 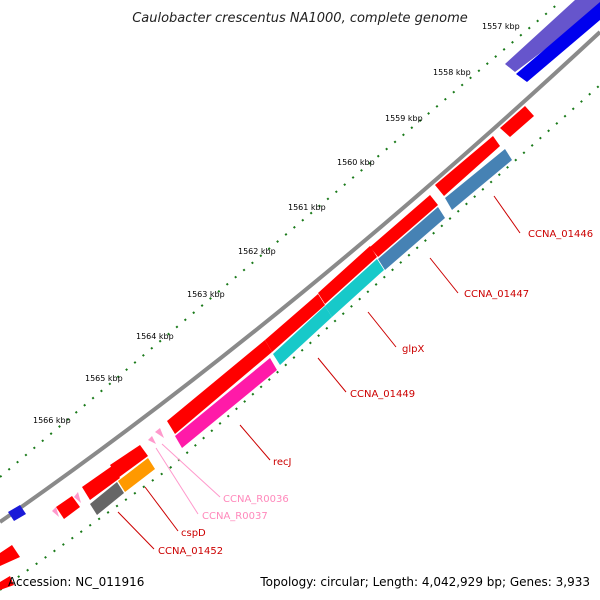 What do you see at coordinates (382, 394) in the screenshot?
I see `gene-label-ccna-01449: CCNA_01449` at bounding box center [382, 394].